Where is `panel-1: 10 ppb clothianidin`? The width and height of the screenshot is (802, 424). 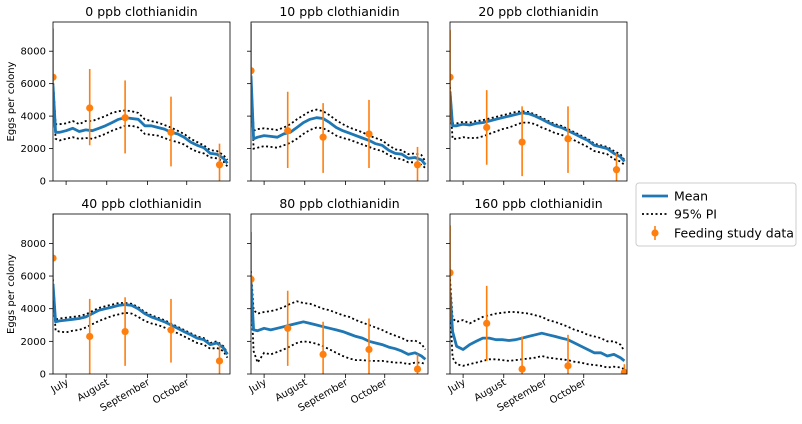
panel-1: 10 ppb clothianidin is located at coordinates (338, 94).